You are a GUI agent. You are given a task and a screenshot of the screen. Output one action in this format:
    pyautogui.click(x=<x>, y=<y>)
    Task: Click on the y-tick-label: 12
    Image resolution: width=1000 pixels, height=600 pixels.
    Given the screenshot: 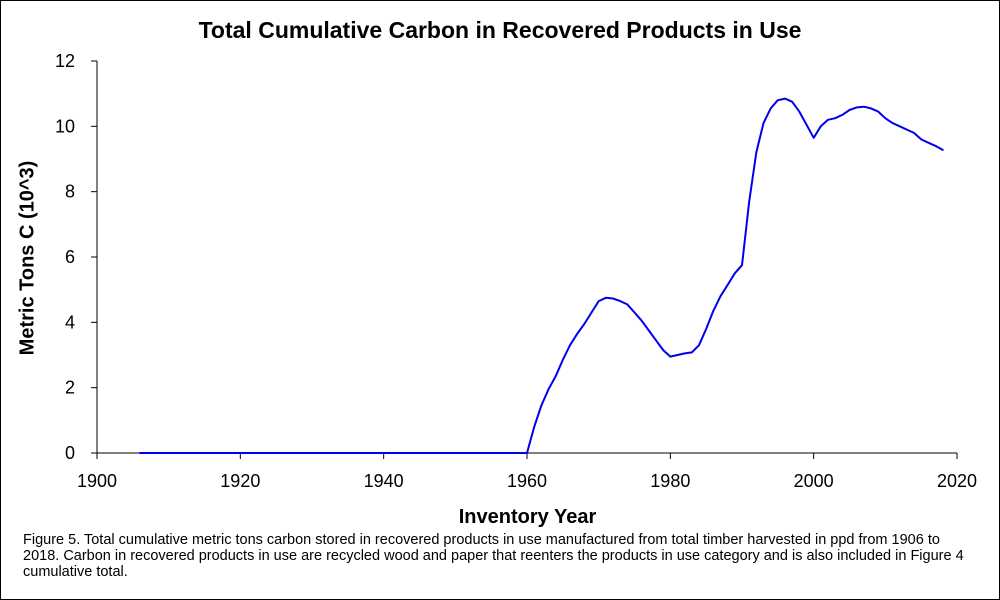 What is the action you would take?
    pyautogui.click(x=65, y=61)
    